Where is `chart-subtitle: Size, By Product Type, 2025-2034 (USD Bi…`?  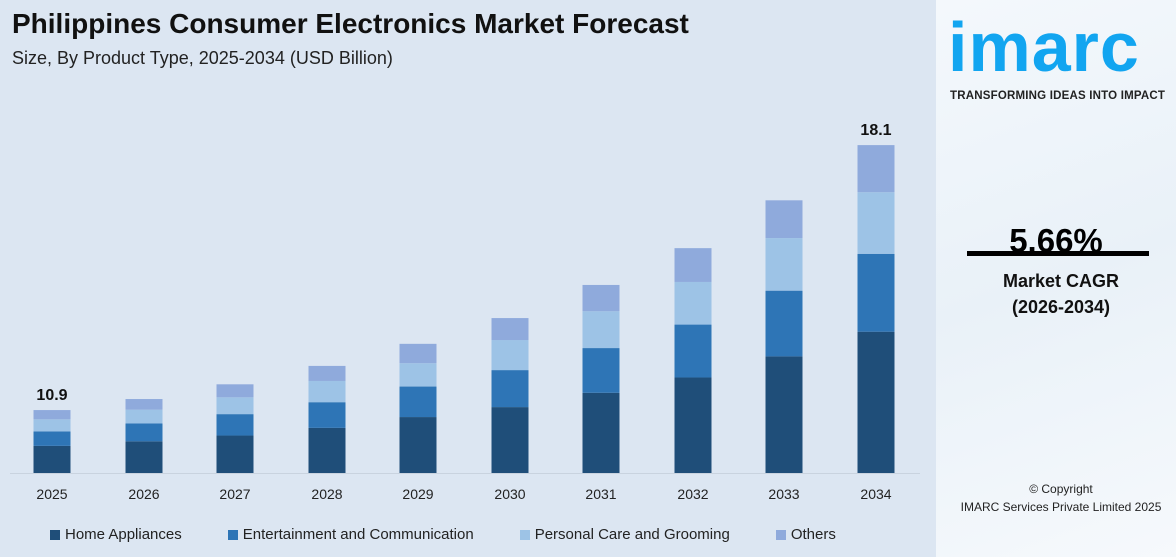
chart-subtitle: Size, By Product Type, 2025-2034 (USD Bi… is located at coordinates (202, 58).